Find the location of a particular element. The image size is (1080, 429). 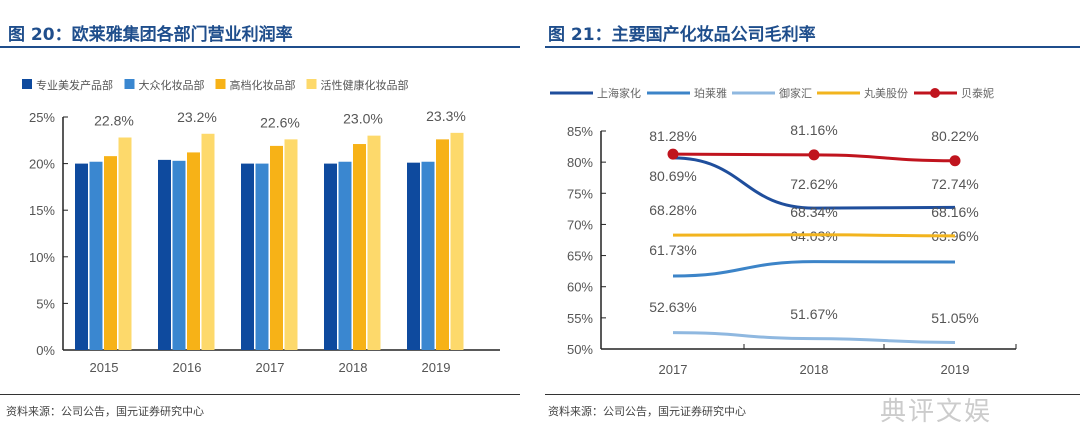

bar-legend-label: 专业美发产品部 is located at coordinates (74, 85).